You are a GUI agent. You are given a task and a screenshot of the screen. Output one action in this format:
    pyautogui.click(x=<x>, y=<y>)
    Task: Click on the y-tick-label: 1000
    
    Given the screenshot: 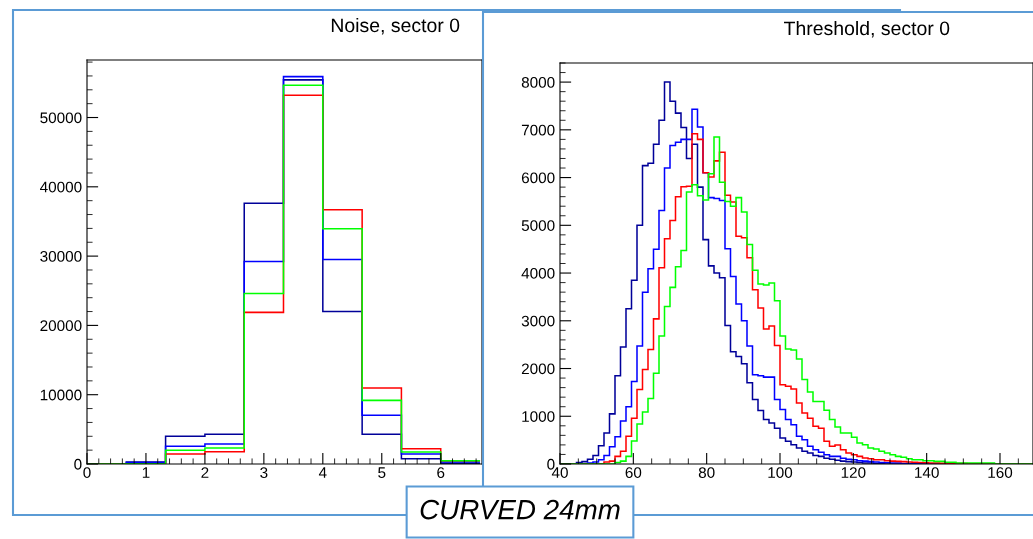 What is the action you would take?
    pyautogui.click(x=538, y=416)
    